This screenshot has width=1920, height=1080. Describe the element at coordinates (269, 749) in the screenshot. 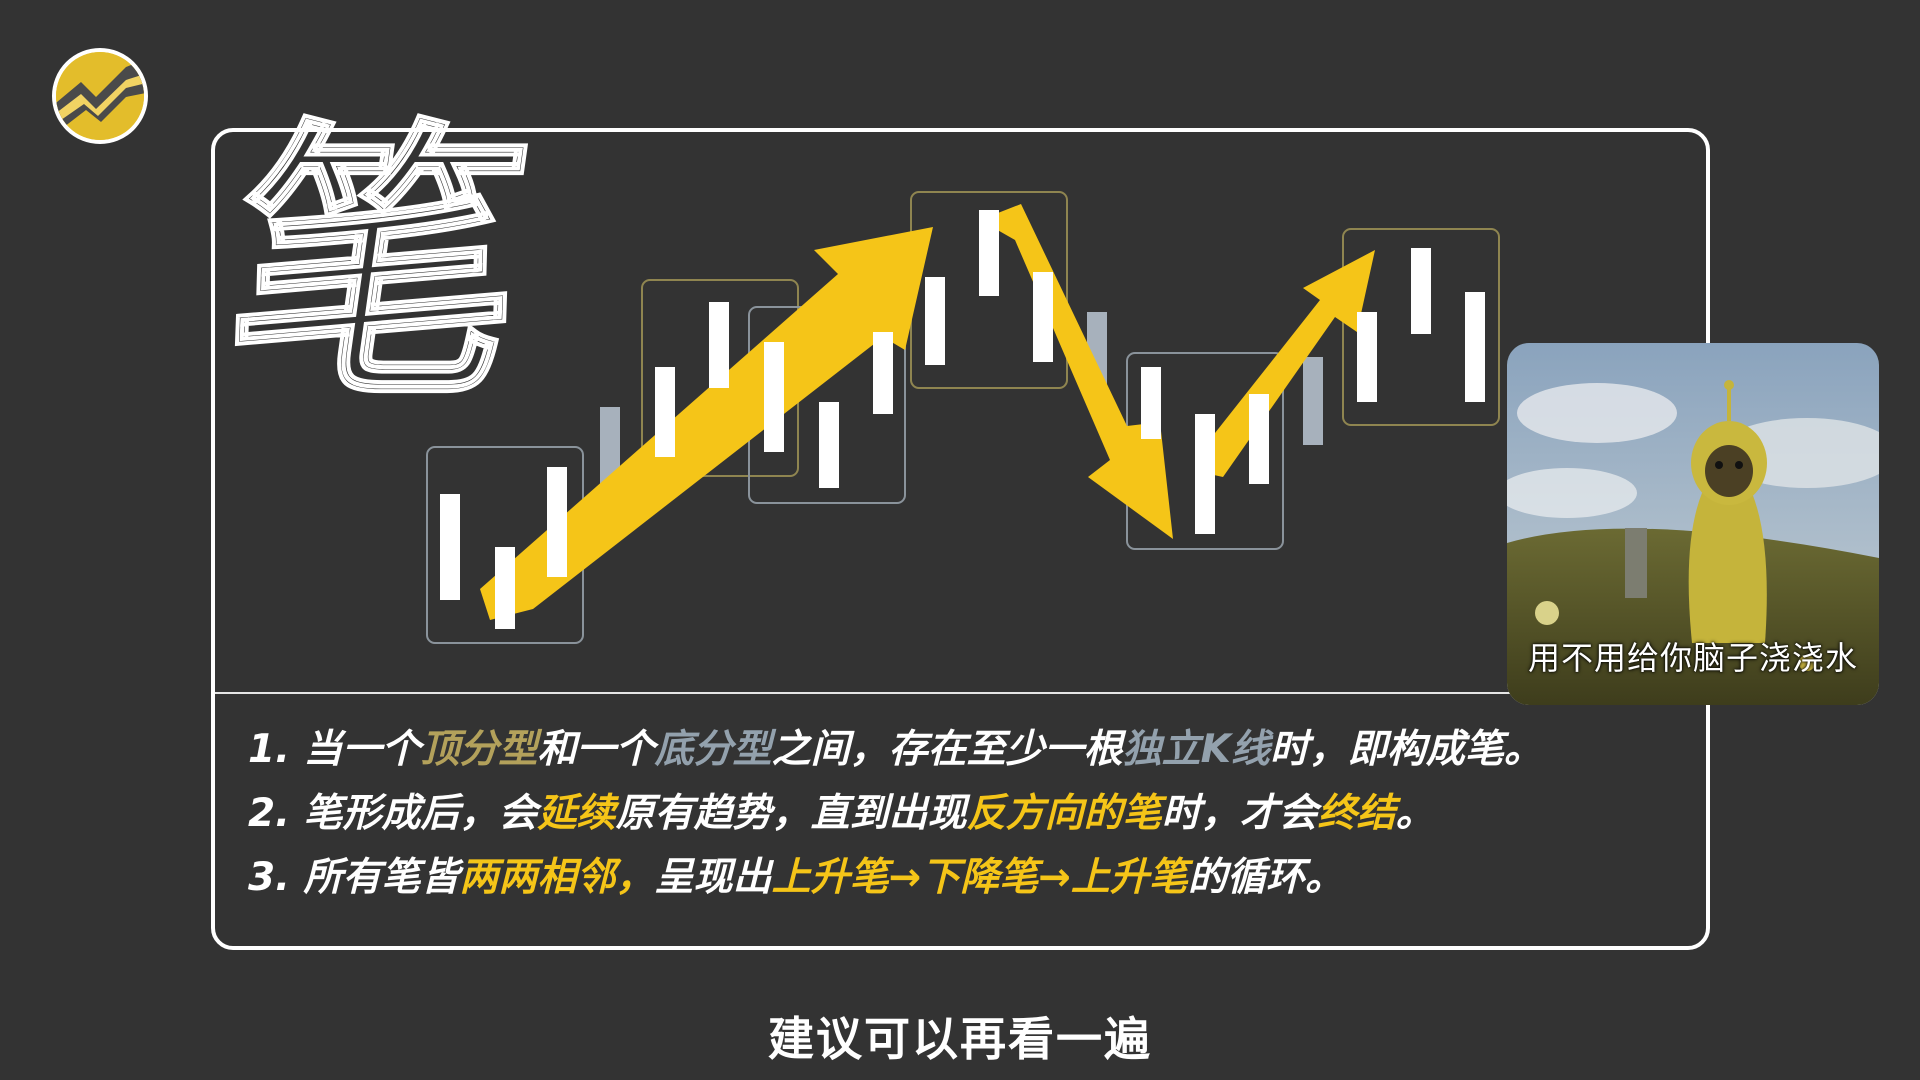

I see `rule-number: 1.` at that location.